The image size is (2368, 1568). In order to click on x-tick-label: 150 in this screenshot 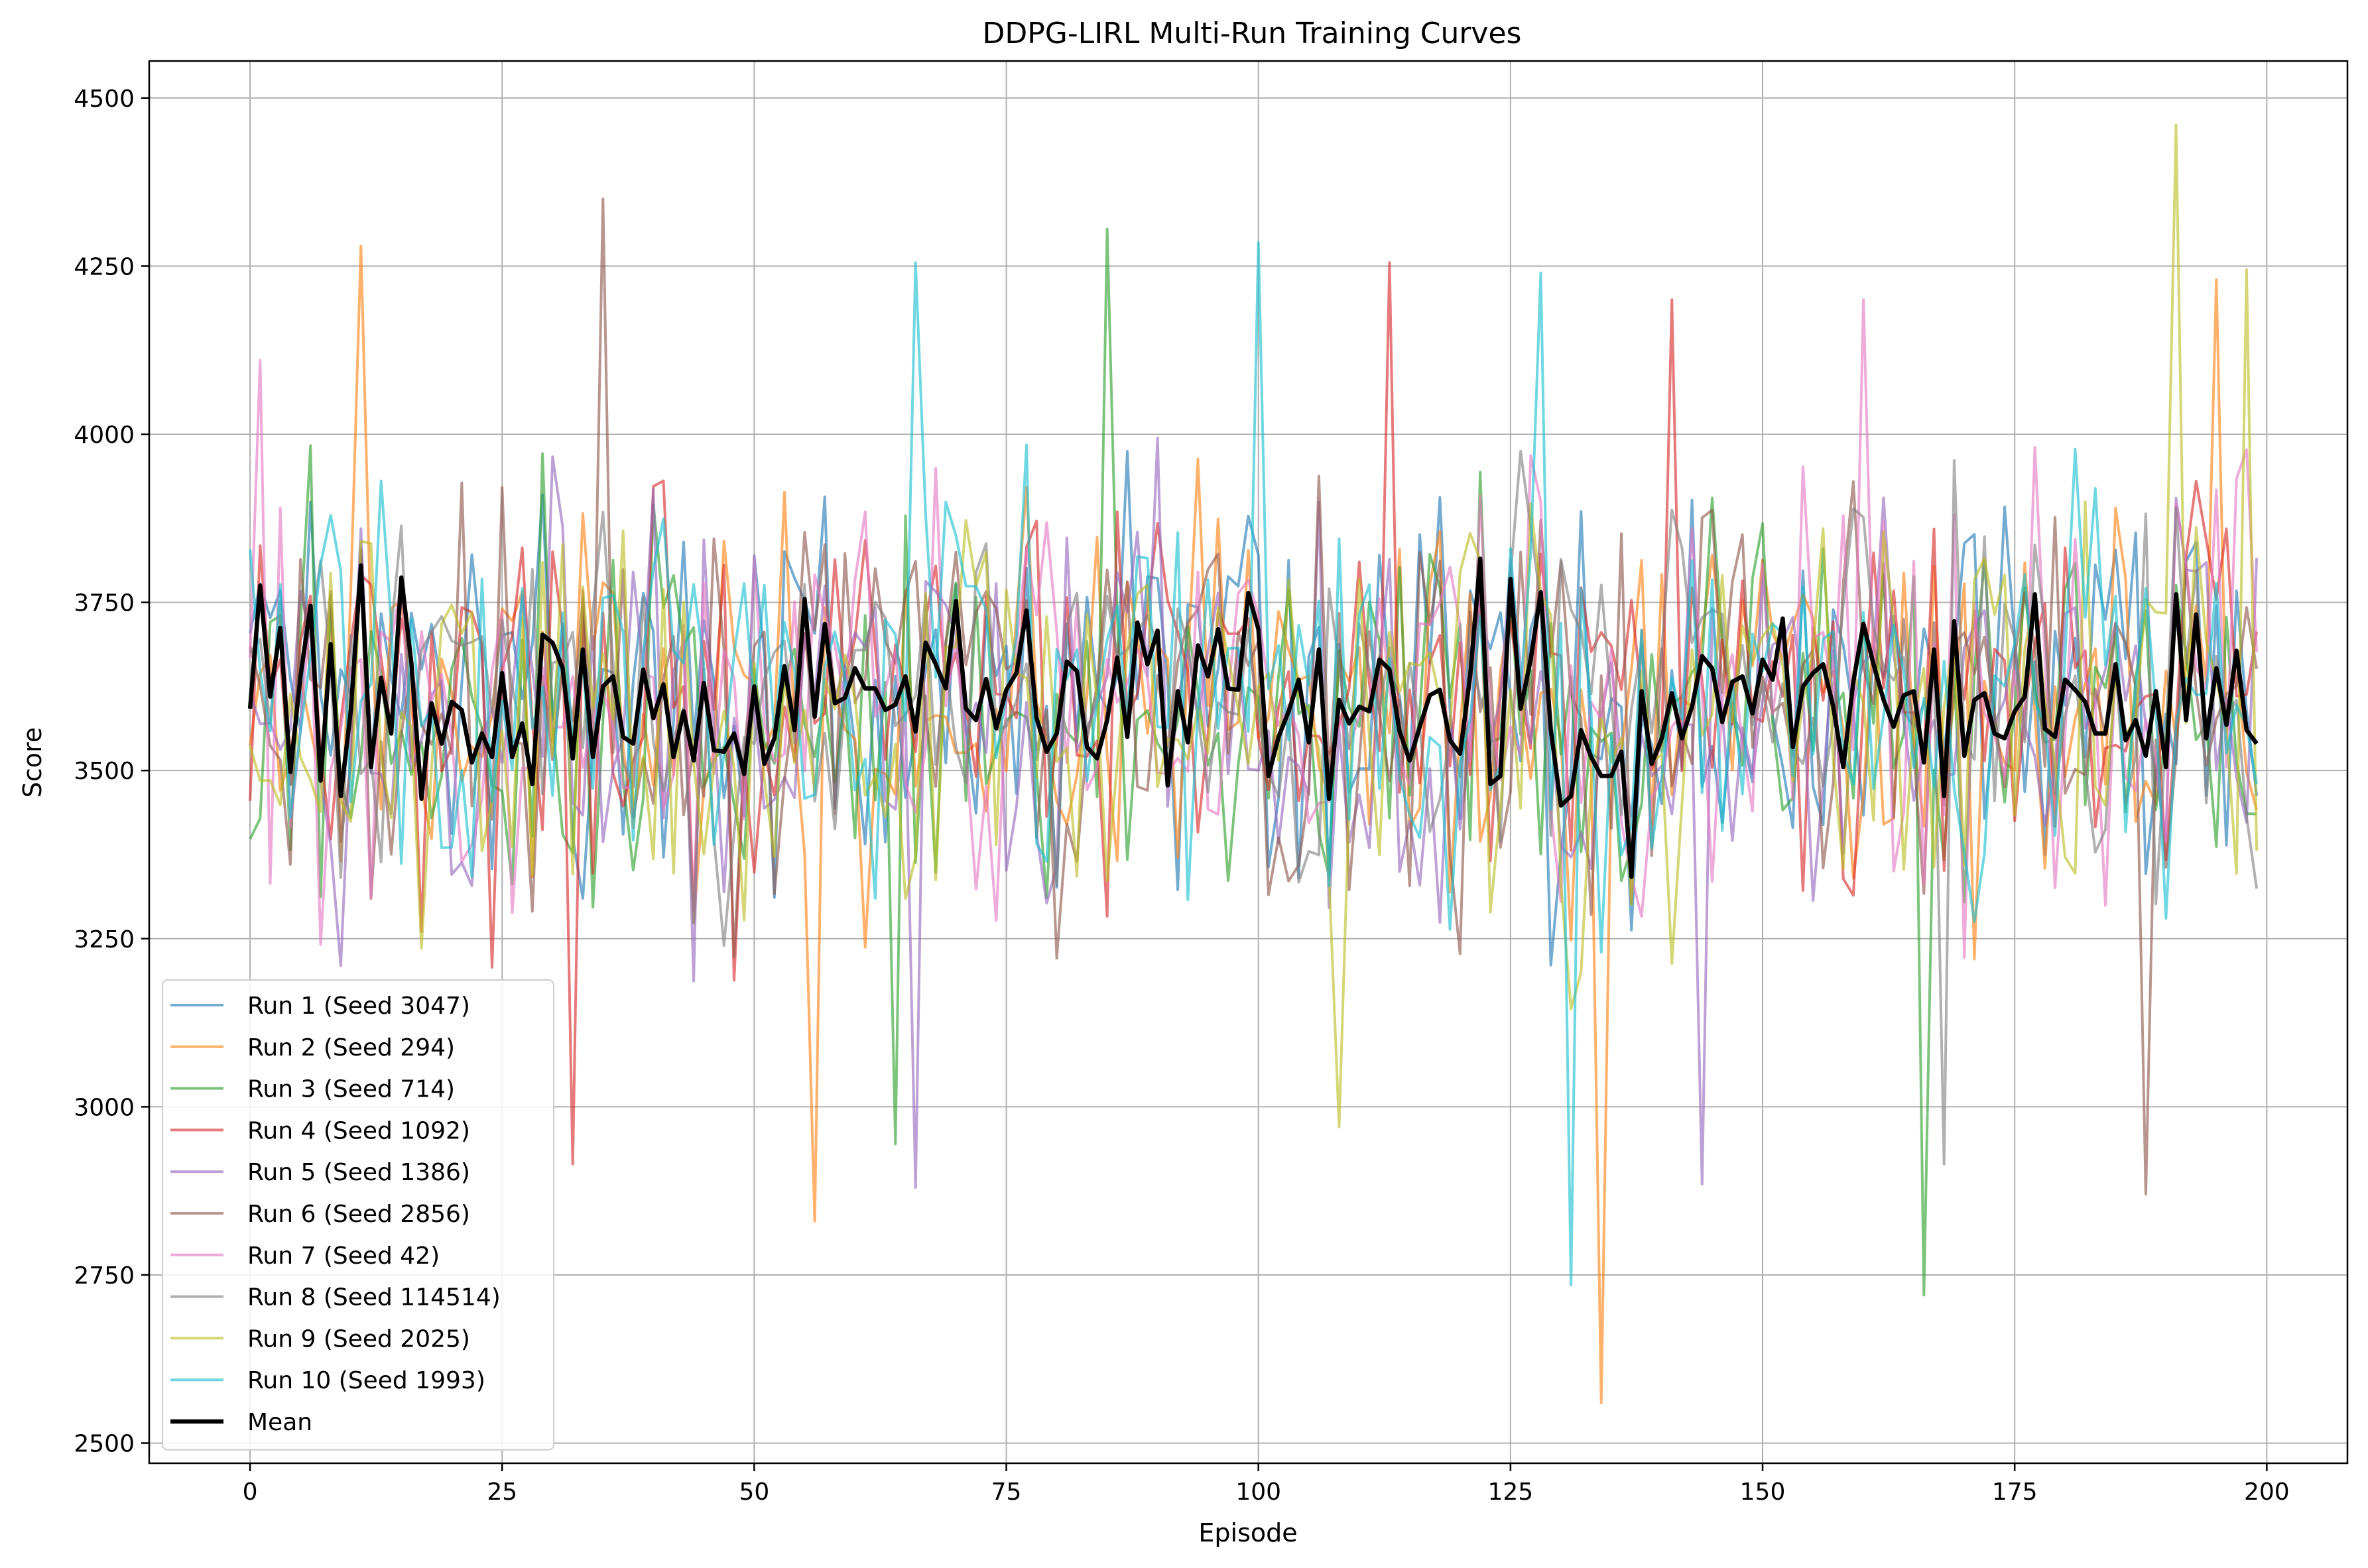, I will do `click(1763, 1492)`.